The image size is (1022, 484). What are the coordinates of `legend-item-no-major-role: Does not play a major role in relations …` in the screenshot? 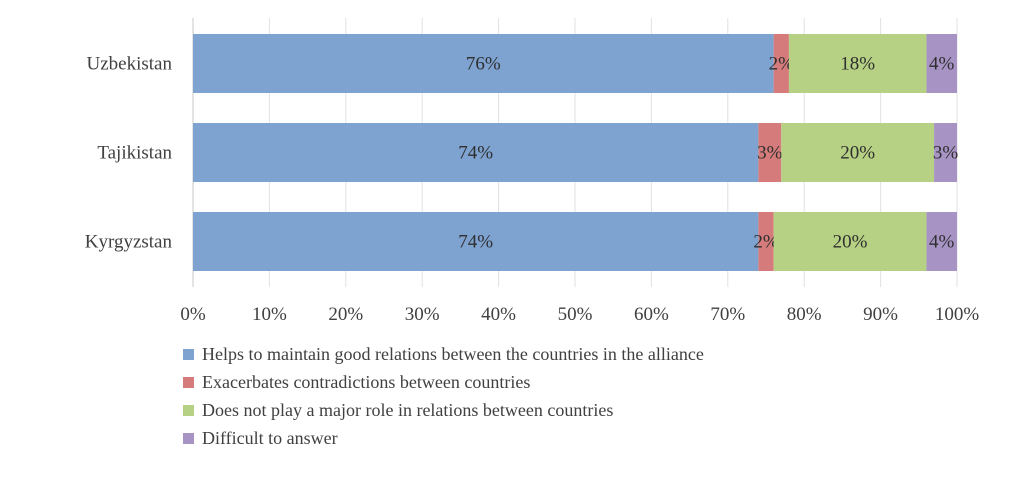 It's located at (443, 410).